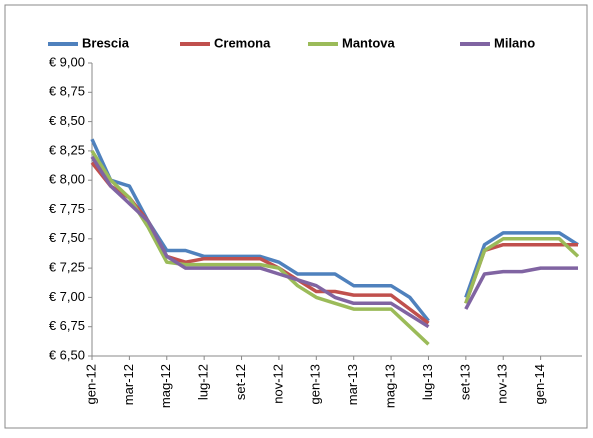  I want to click on y-tick-label: € 8,50, so click(67, 120).